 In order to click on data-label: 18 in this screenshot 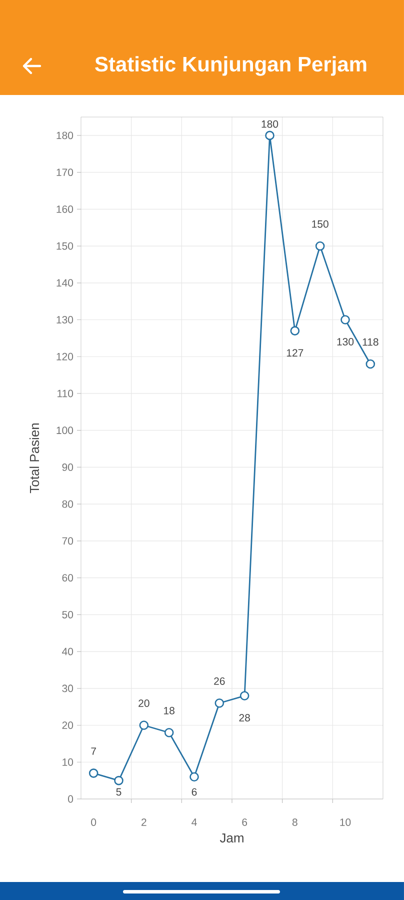, I will do `click(169, 710)`.